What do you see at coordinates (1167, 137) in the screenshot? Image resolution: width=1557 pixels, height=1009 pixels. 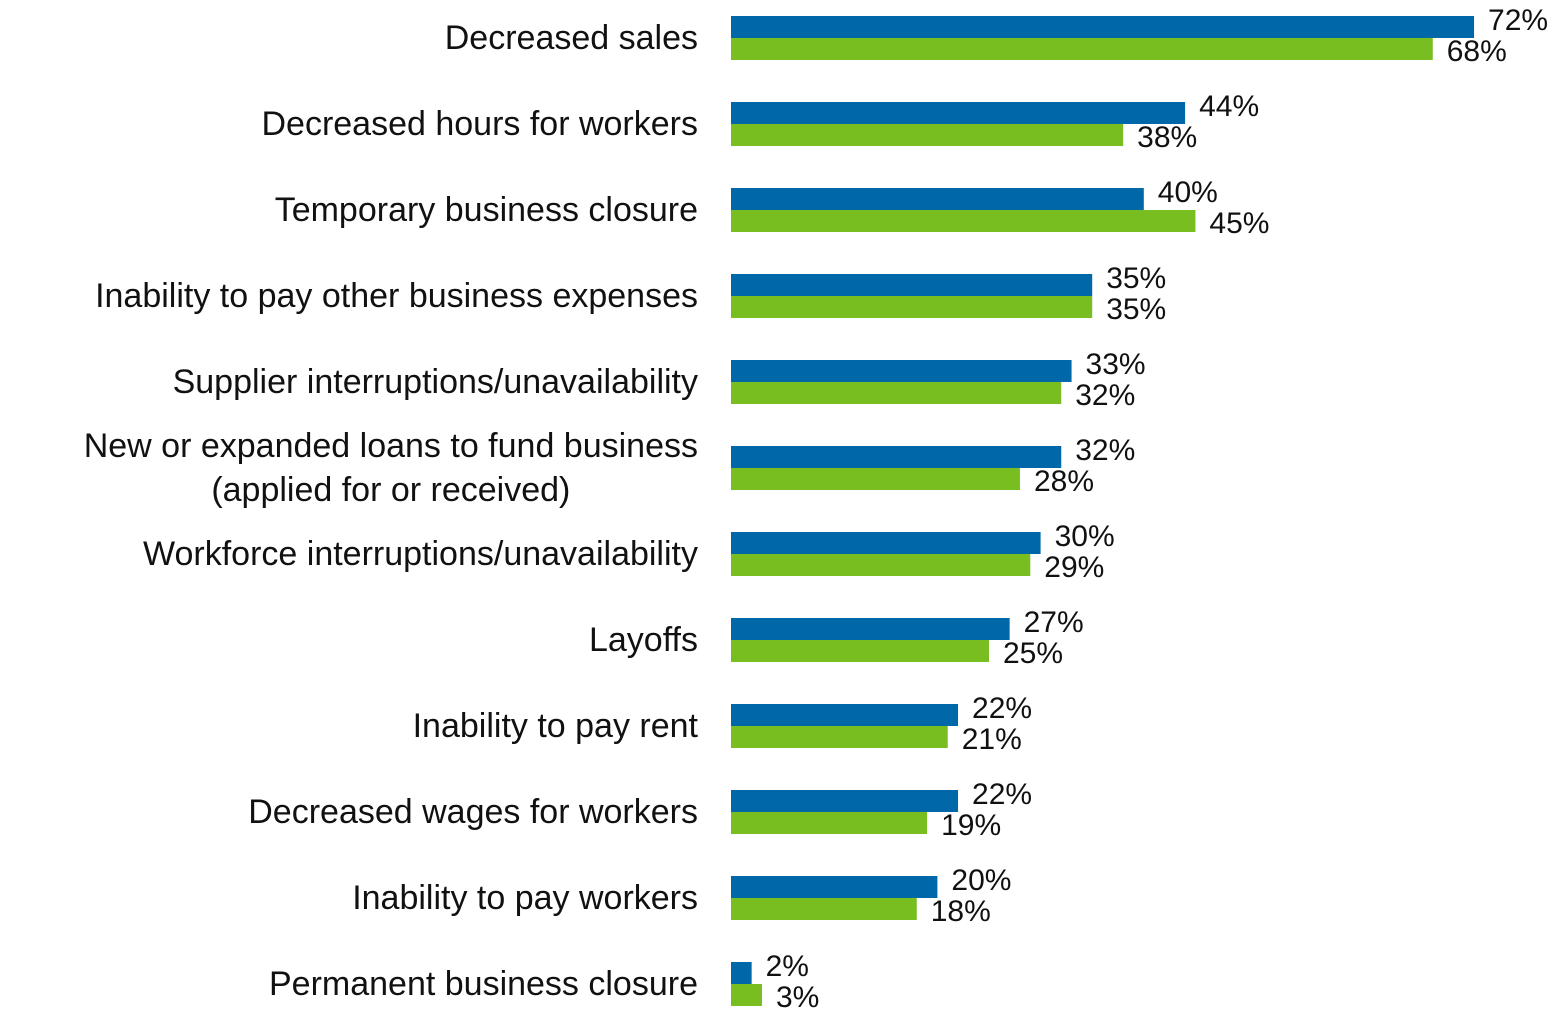 I see `value-label: 38%` at bounding box center [1167, 137].